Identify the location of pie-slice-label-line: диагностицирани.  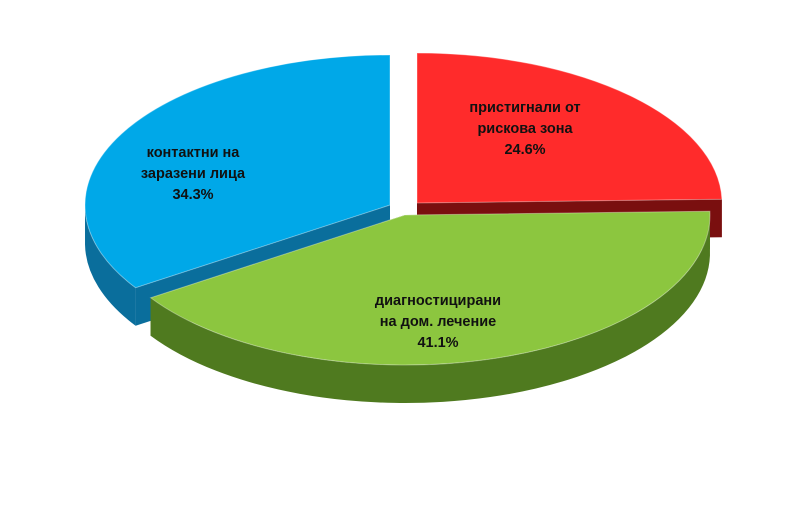
(438, 301).